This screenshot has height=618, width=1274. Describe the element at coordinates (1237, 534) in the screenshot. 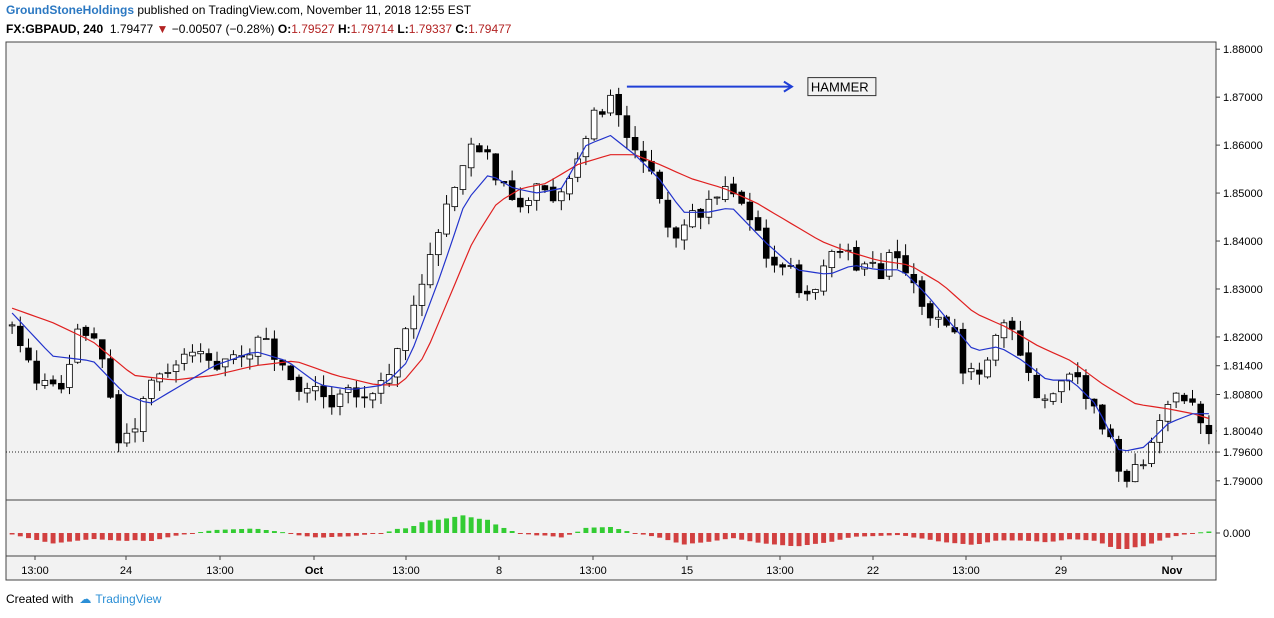

I see `oscillator-zero-label: 0.000` at that location.